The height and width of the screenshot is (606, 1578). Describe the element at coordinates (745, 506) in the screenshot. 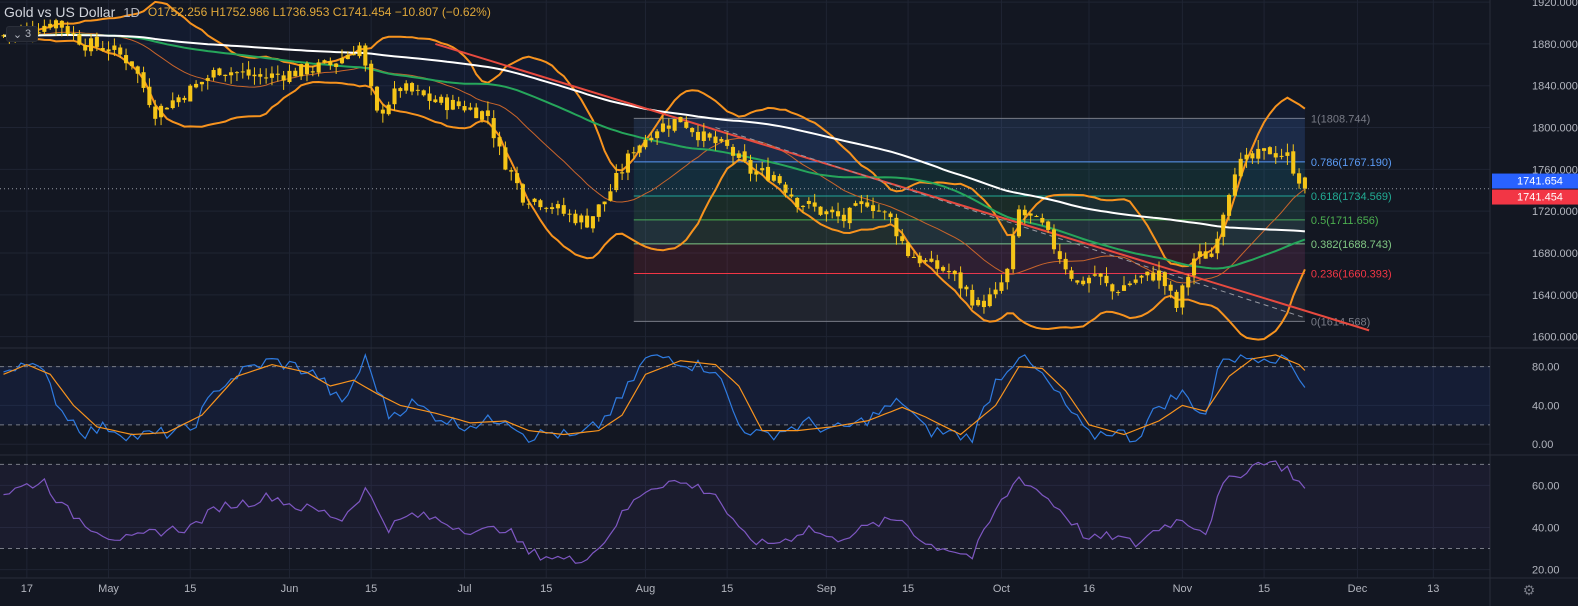

I see `rsi-band-fill` at that location.